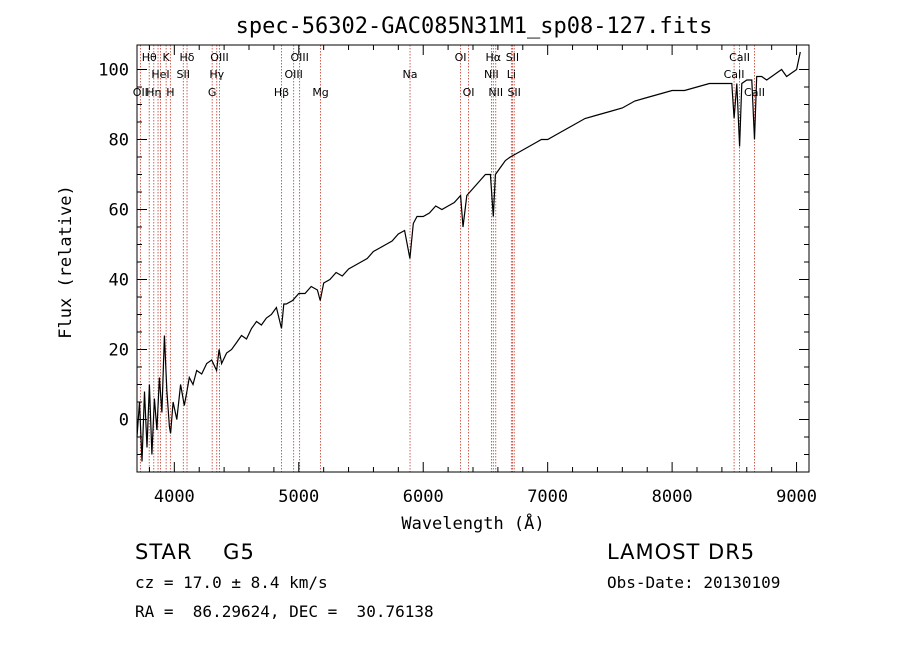 The width and height of the screenshot is (900, 649). I want to click on line-marker-label: G, so click(212, 92).